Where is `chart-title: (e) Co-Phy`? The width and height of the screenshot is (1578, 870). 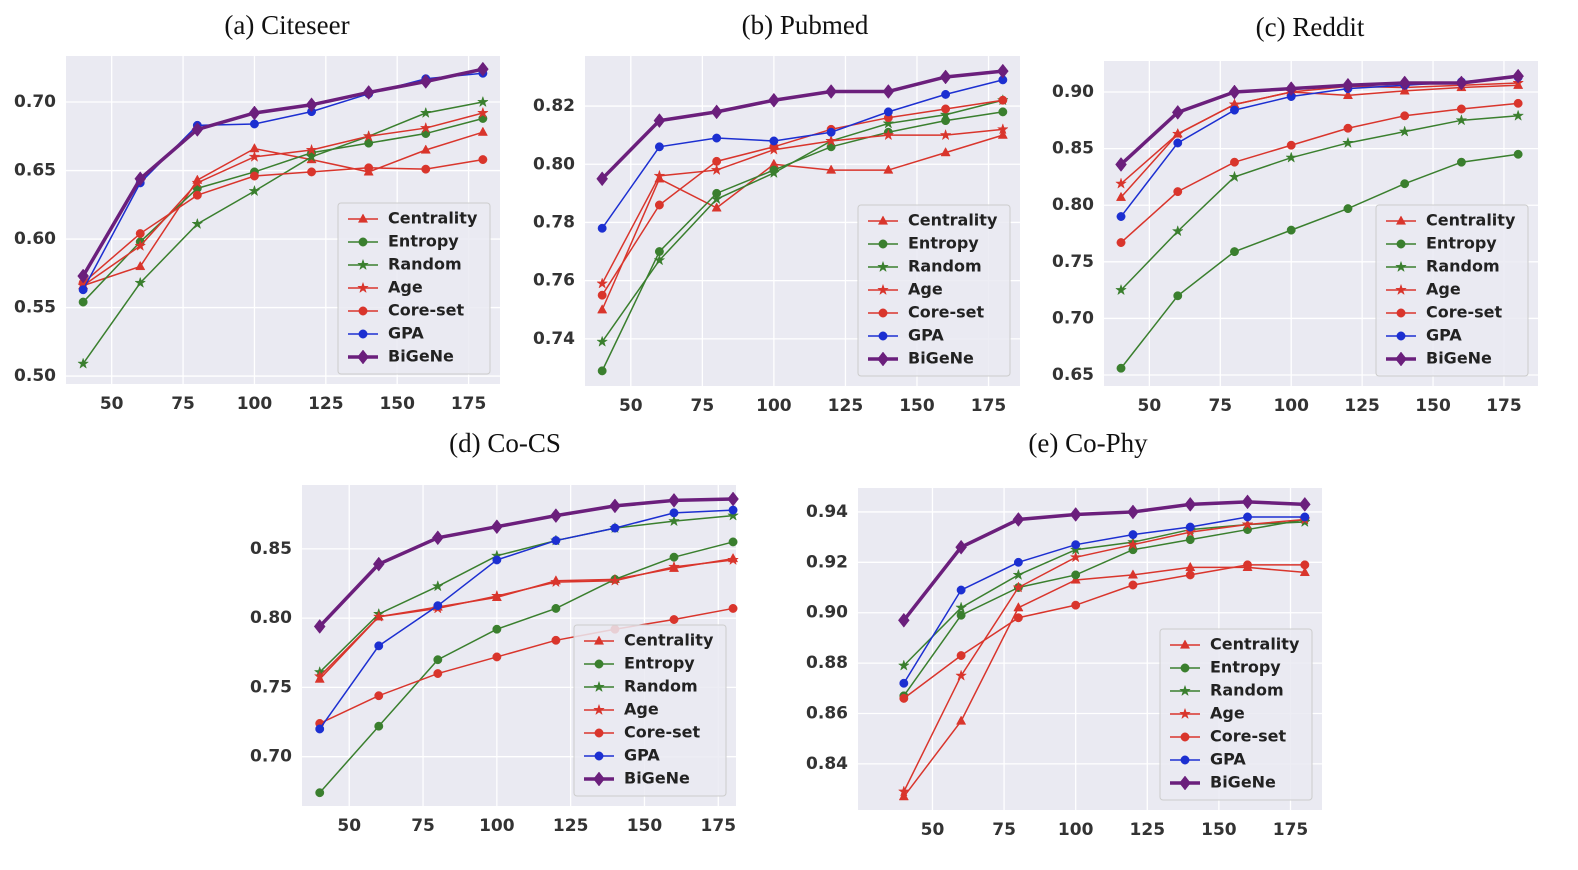
chart-title: (e) Co-Phy is located at coordinates (1088, 443).